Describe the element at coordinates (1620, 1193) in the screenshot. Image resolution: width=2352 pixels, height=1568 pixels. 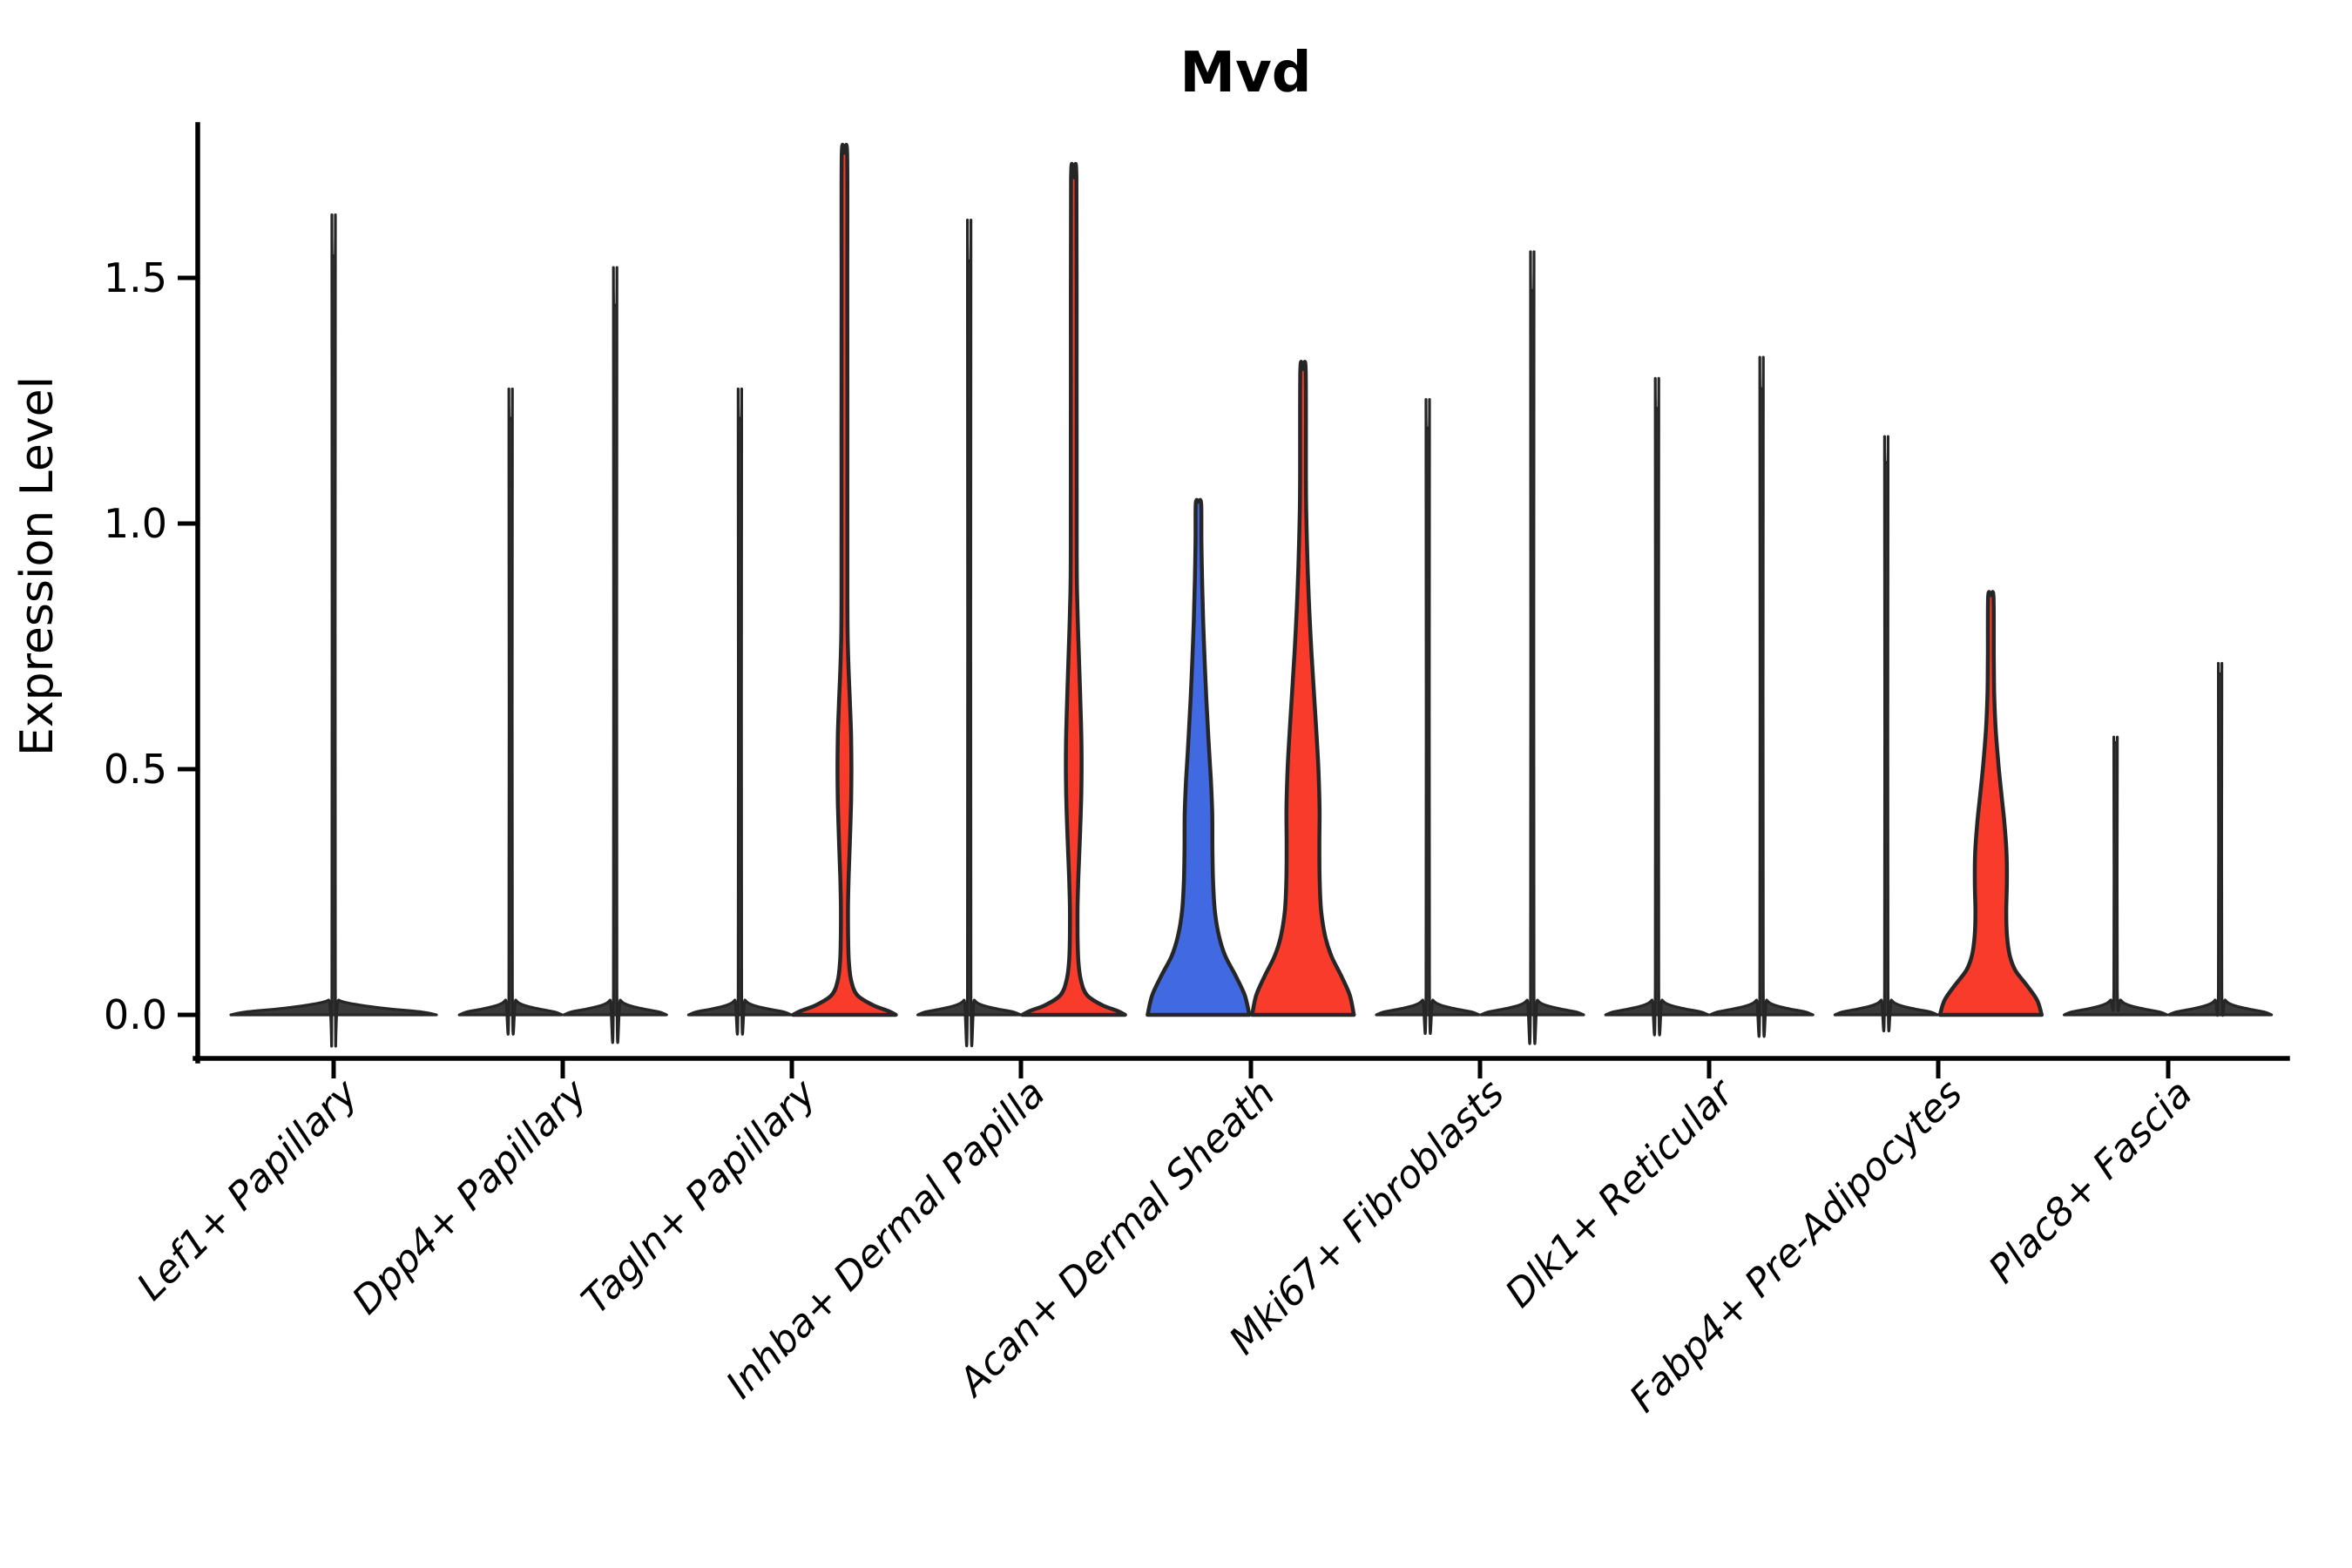
I see `x-tick-label-7: Dlk1+ Reticular` at that location.